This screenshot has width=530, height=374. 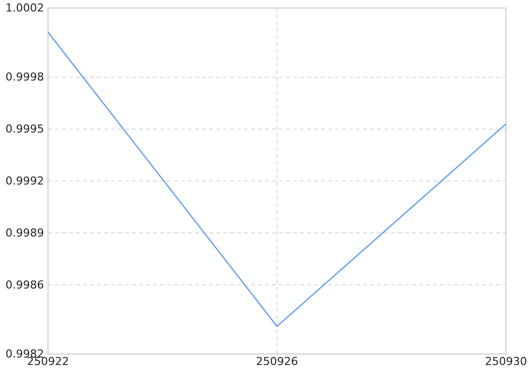 I want to click on y-tick-label: 0.9995, so click(x=25, y=129).